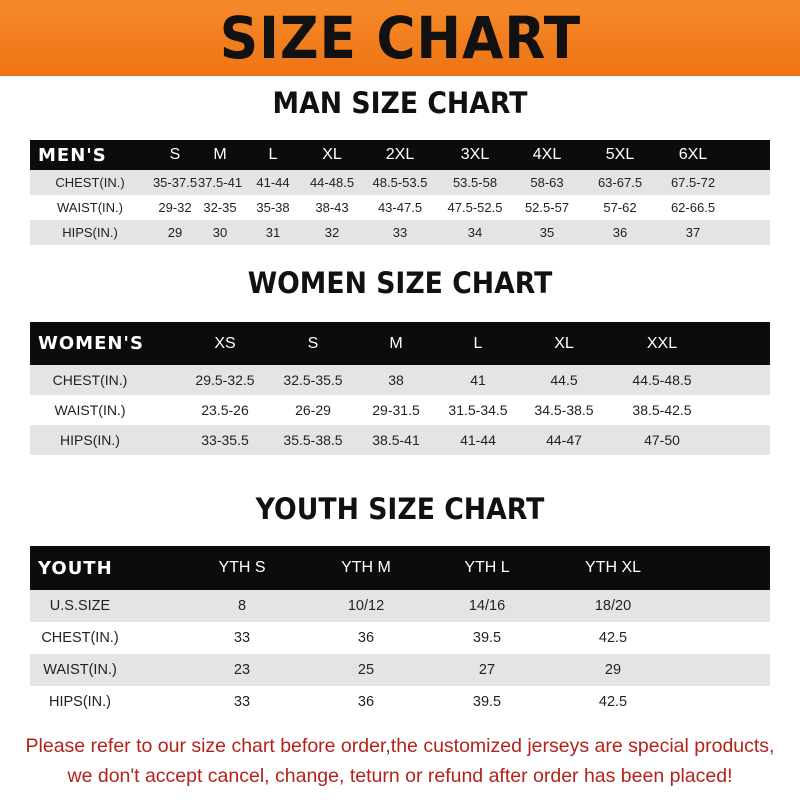 The height and width of the screenshot is (800, 800). What do you see at coordinates (400, 509) in the screenshot?
I see `youth-section-title: YOUTH SIZE CHART` at bounding box center [400, 509].